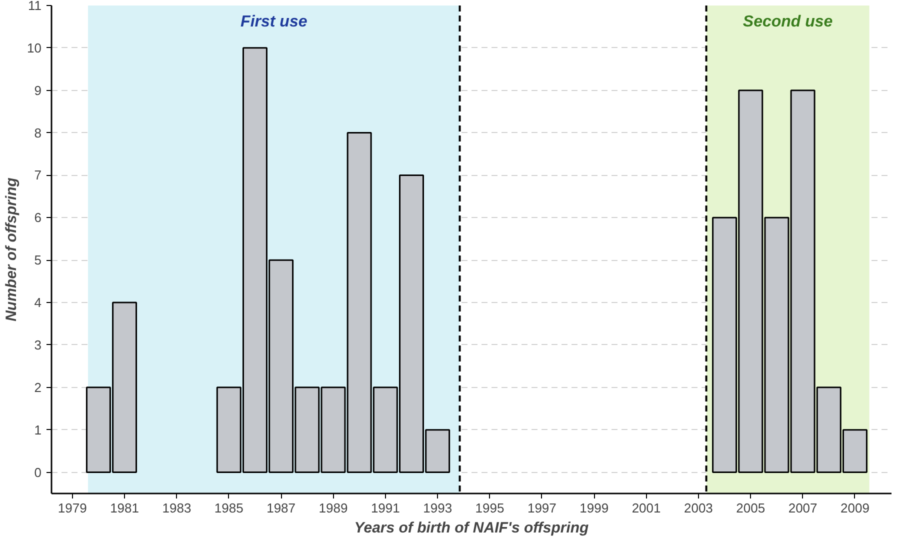 The height and width of the screenshot is (539, 901). Describe the element at coordinates (698, 508) in the screenshot. I see `x-tick-label: 2003` at that location.